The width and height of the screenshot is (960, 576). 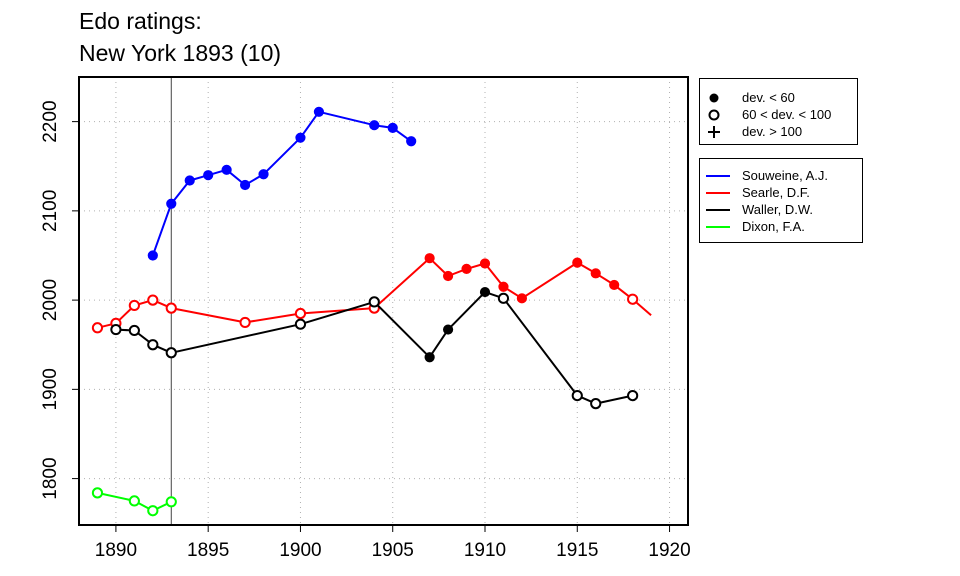 I want to click on plus-icon, so click(x=714, y=132).